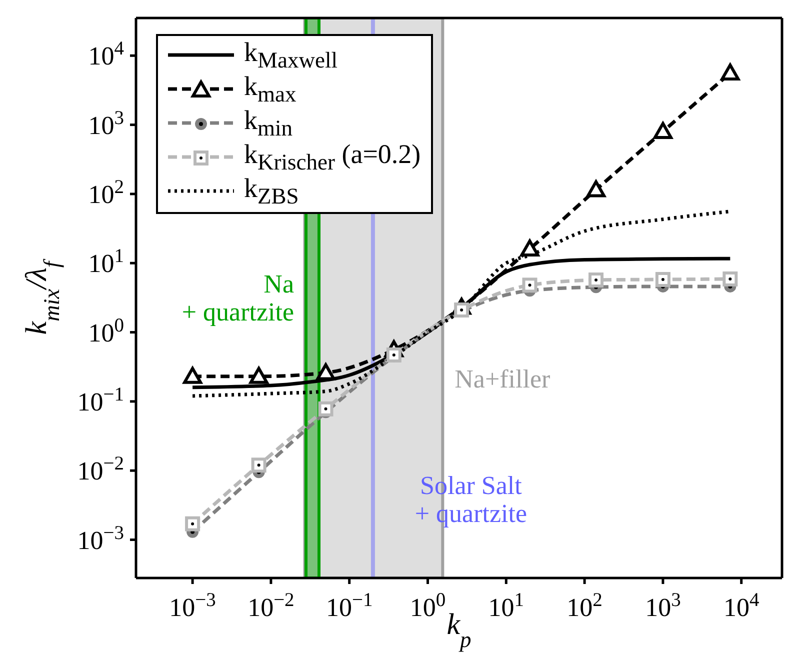  Describe the element at coordinates (459, 630) in the screenshot. I see `x-axis-title: k$_{p}$` at that location.